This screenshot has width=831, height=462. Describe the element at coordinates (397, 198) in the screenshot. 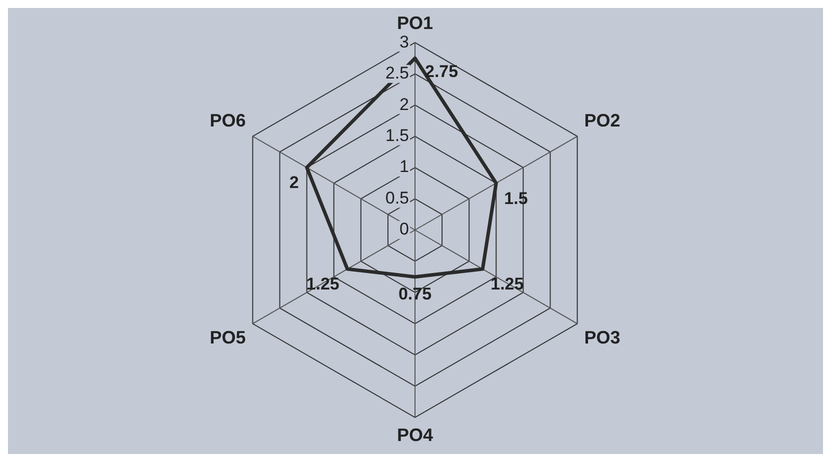

I see `y-tick-label: 0.5` at that location.